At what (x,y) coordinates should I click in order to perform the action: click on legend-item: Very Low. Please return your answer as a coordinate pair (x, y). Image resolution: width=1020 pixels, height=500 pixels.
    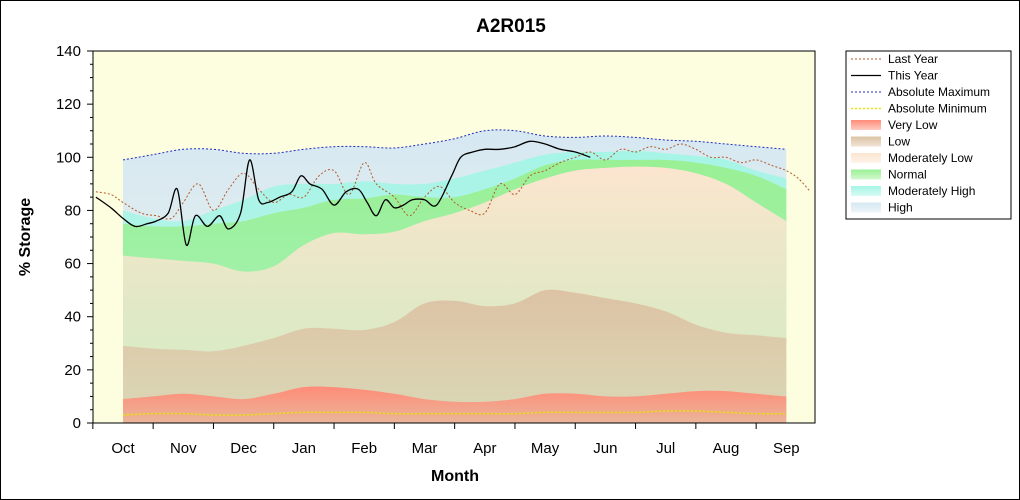
    Looking at the image, I should click on (894, 125).